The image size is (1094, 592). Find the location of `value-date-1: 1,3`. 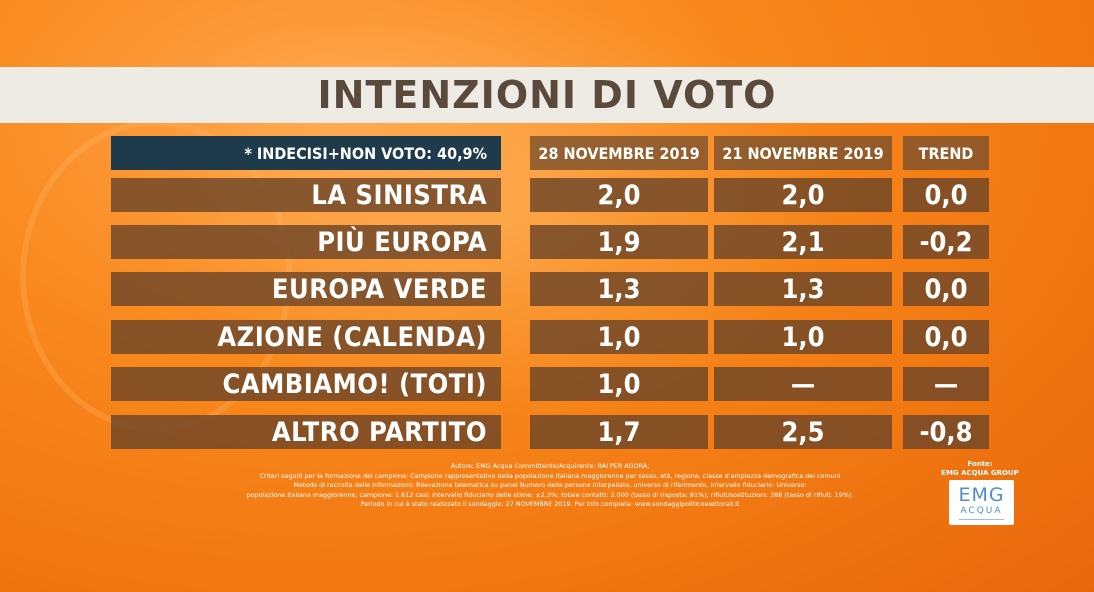

value-date-1: 1,3 is located at coordinates (619, 289).